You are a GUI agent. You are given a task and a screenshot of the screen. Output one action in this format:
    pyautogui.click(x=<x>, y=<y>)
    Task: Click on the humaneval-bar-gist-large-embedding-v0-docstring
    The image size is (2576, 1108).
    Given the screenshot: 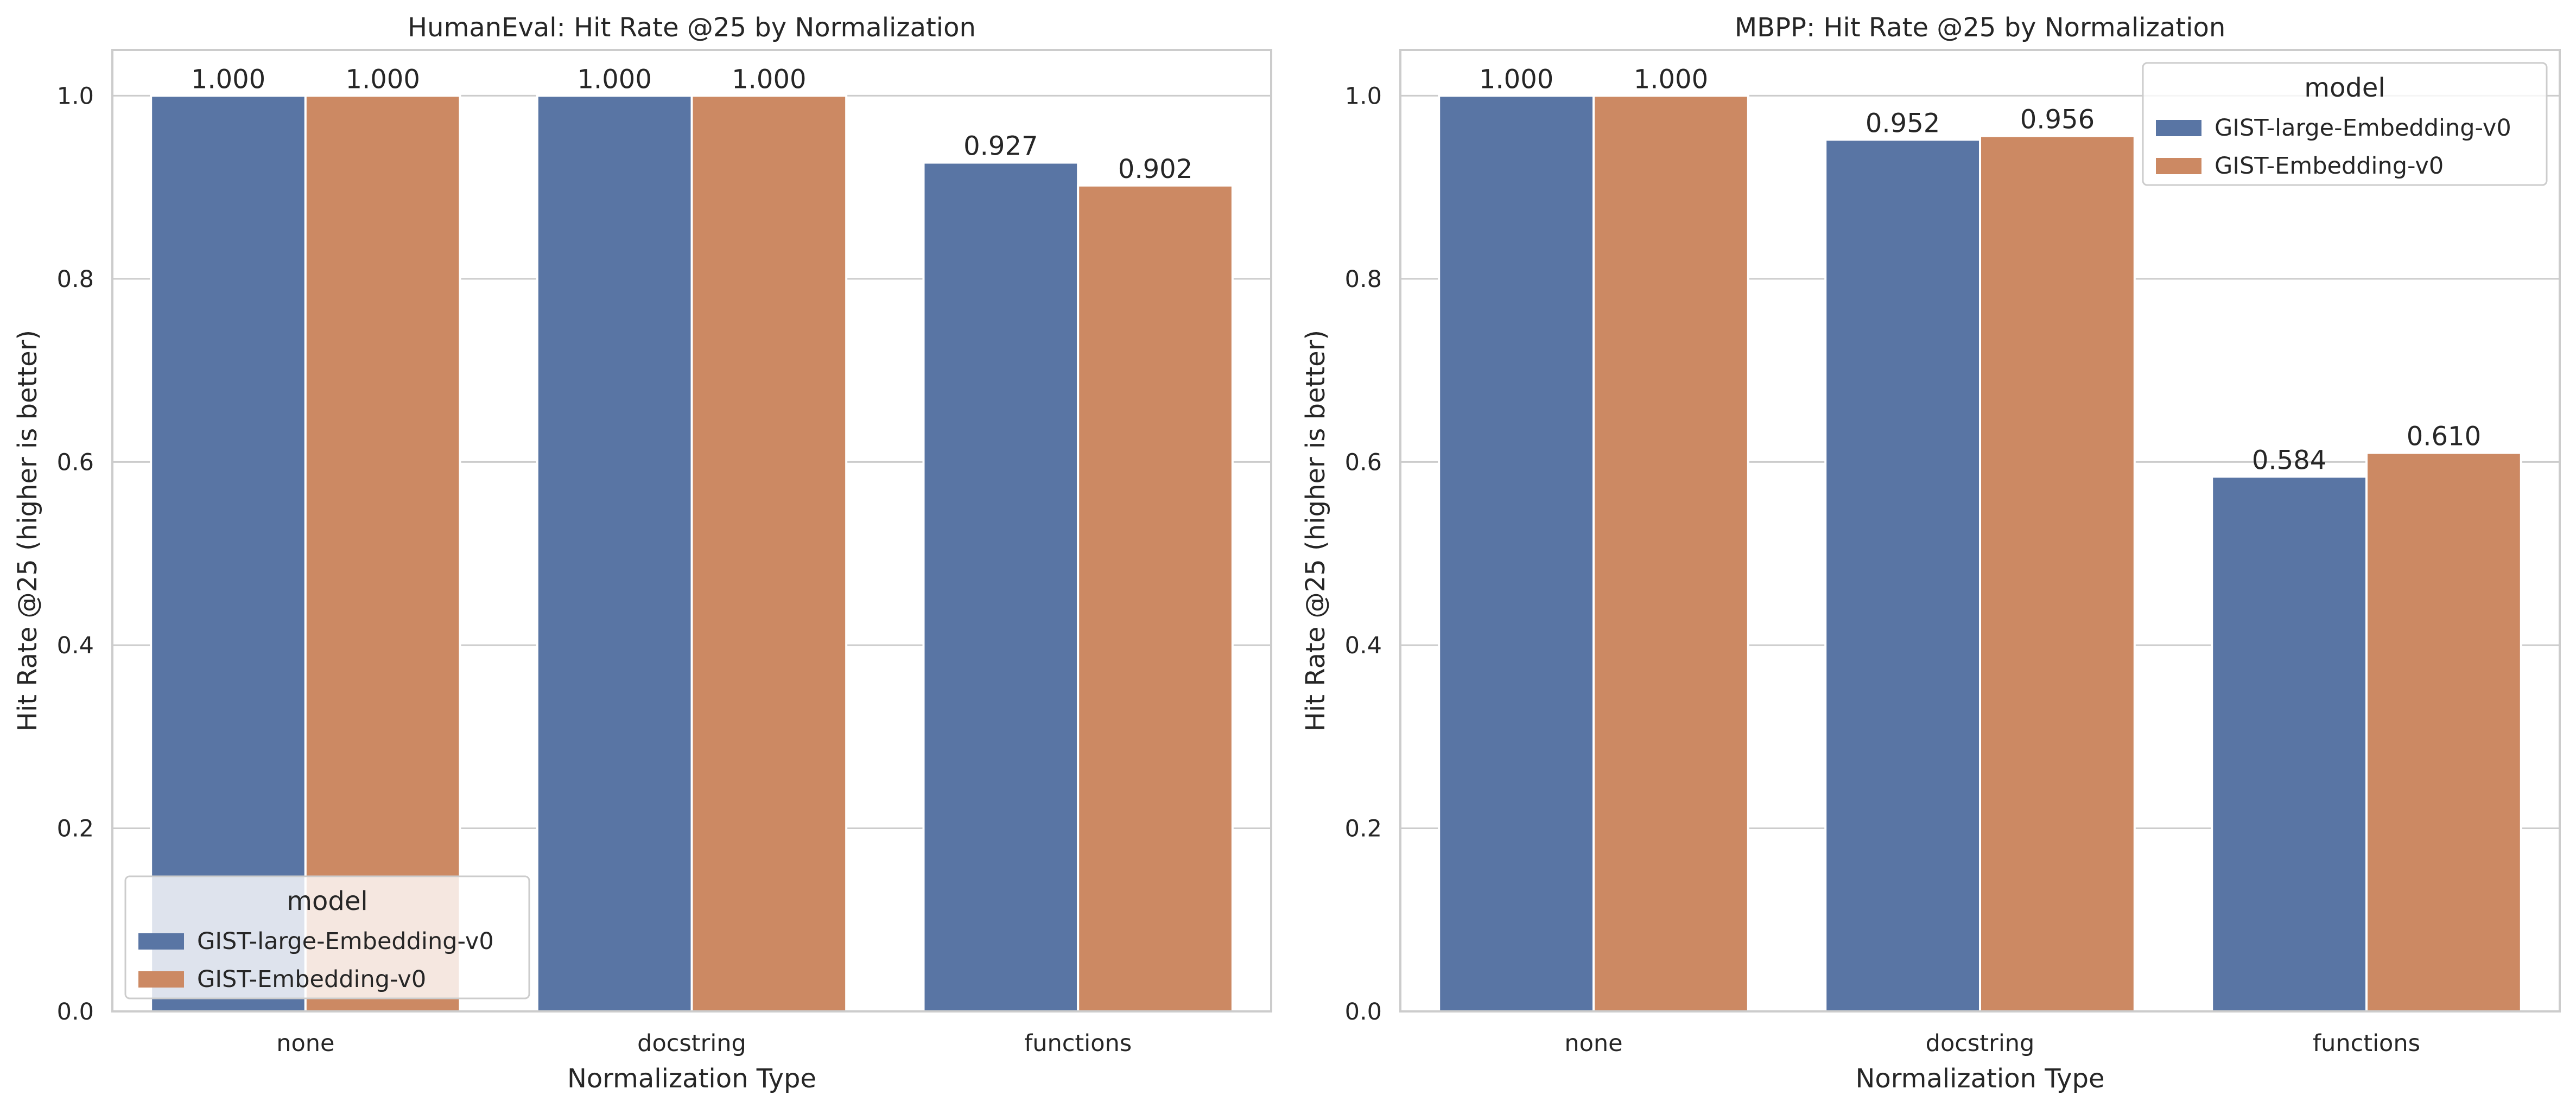 What is the action you would take?
    pyautogui.click(x=614, y=553)
    